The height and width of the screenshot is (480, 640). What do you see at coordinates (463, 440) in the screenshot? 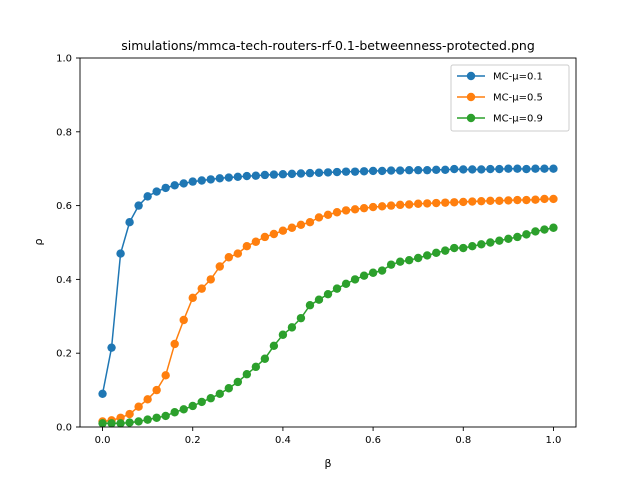
I see `x-tick-label: 0.8` at bounding box center [463, 440].